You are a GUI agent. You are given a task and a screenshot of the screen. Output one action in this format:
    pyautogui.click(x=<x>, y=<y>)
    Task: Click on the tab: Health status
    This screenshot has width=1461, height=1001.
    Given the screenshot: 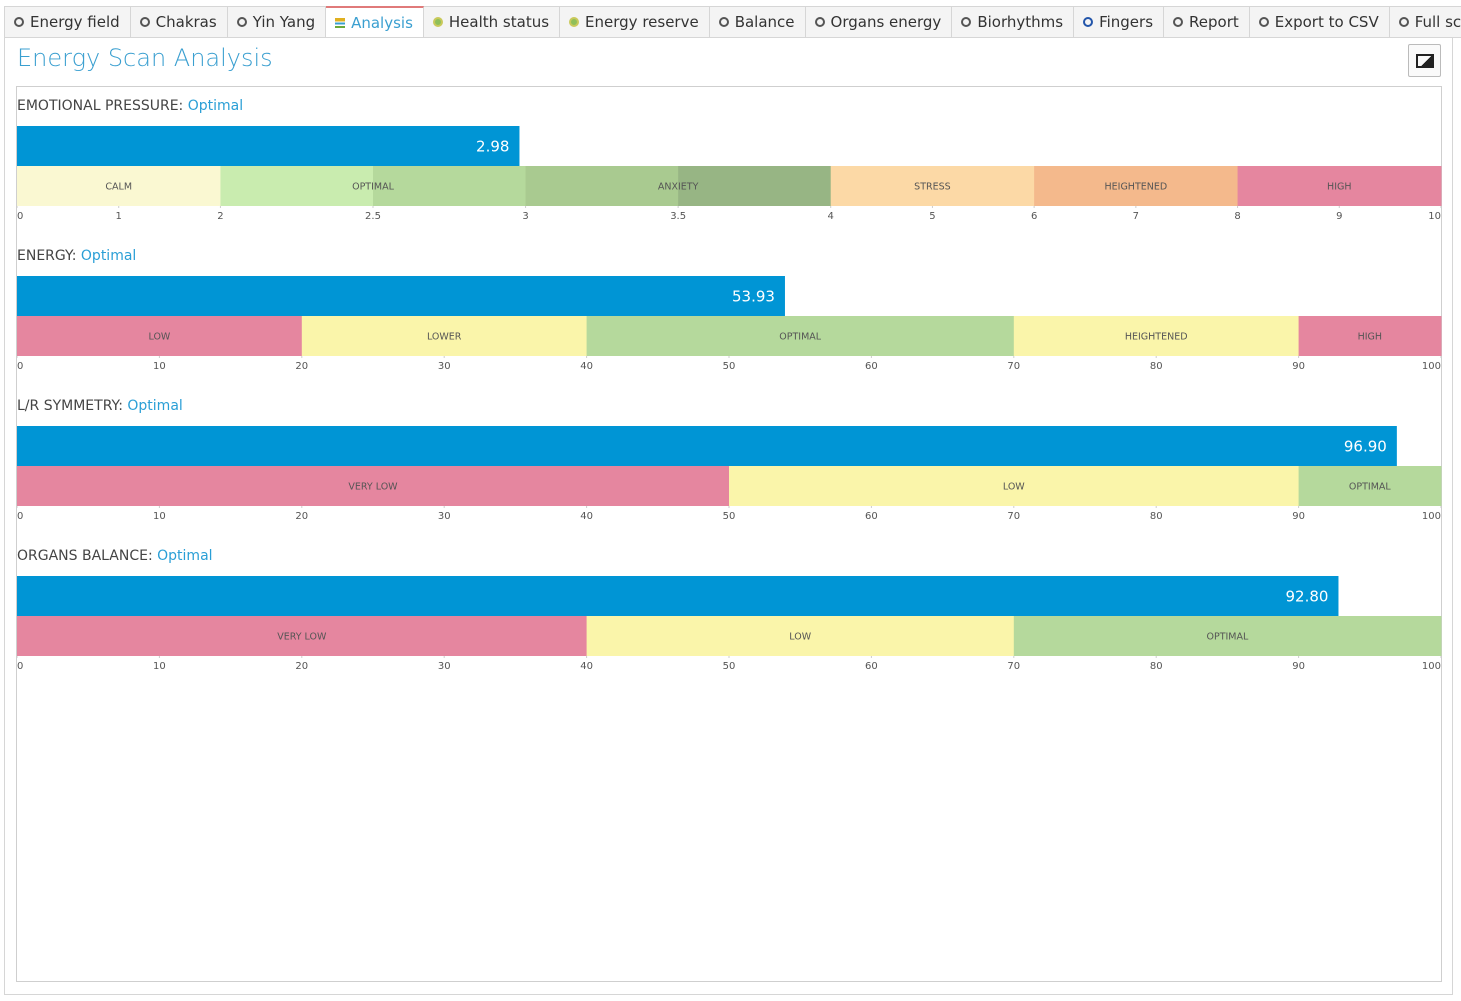 What is the action you would take?
    pyautogui.click(x=492, y=22)
    